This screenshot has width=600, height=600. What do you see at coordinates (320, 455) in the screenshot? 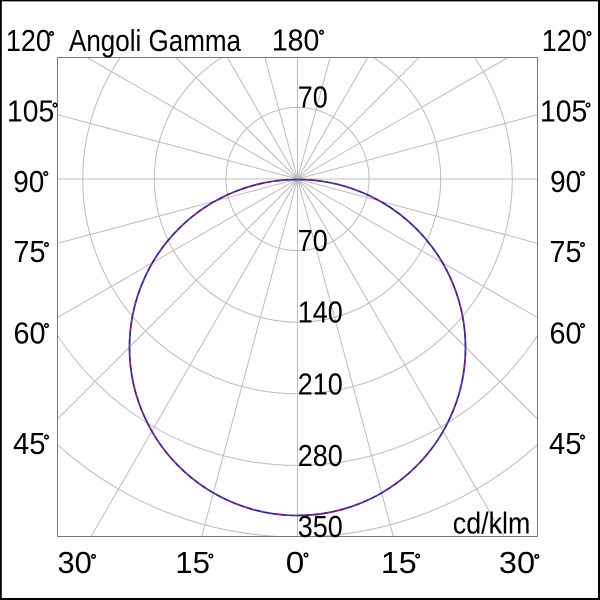
I see `svg-text: 280` at bounding box center [320, 455].